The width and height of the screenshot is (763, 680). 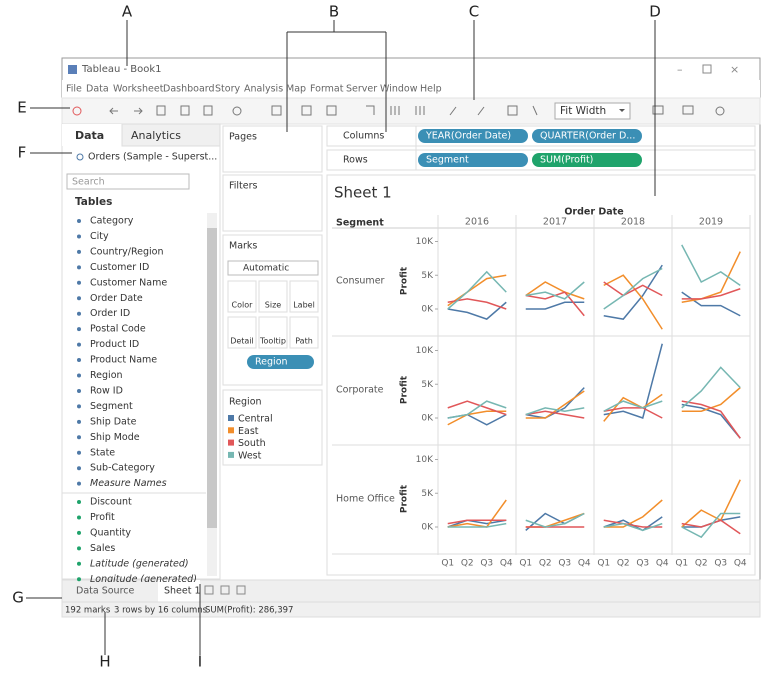 What do you see at coordinates (273, 268) in the screenshot?
I see `mark-type-dropdown` at bounding box center [273, 268].